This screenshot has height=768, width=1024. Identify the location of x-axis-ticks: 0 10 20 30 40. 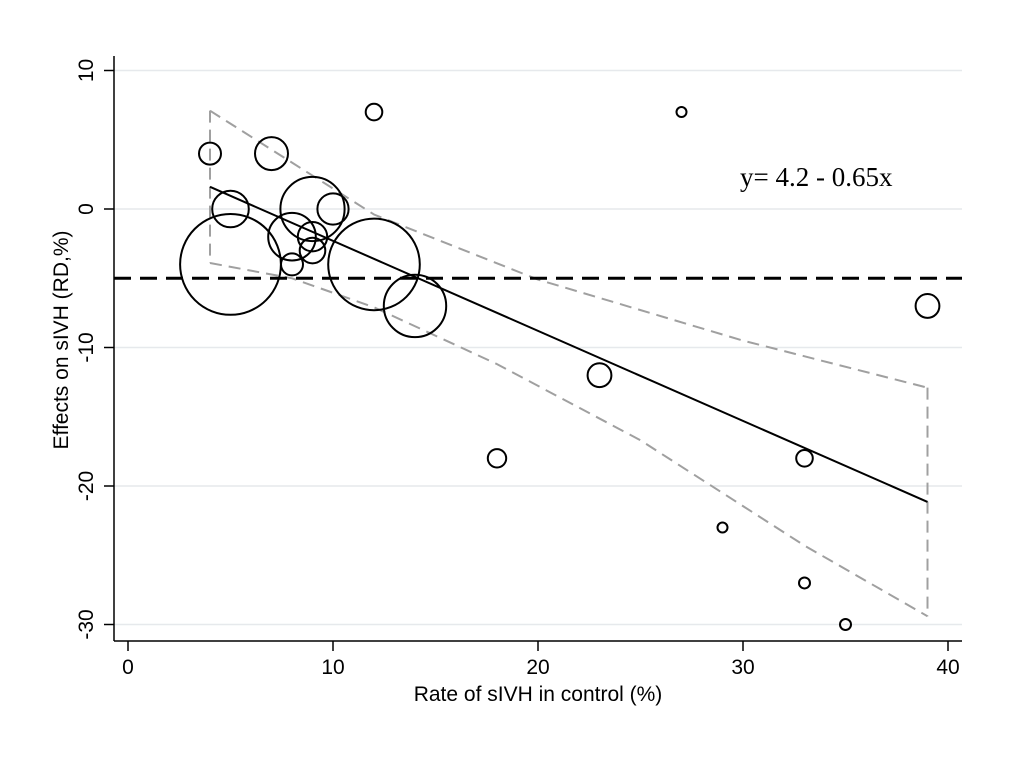
(541, 660).